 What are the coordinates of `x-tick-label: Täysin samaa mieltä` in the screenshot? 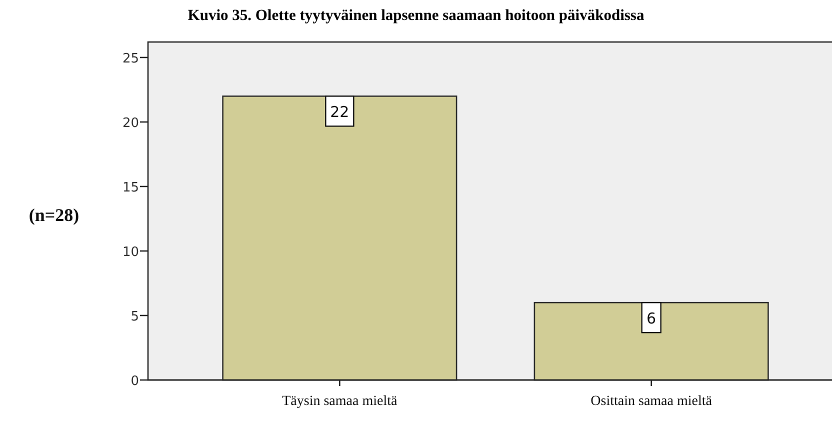 It's located at (340, 401).